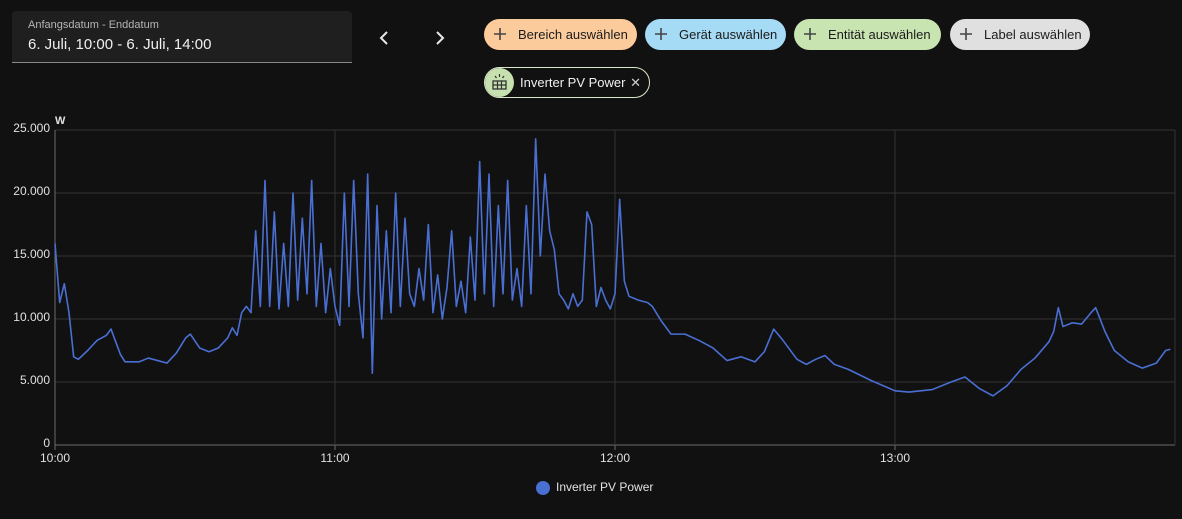  I want to click on field-value: 6. Juli, 10:00 - 6. Juli, 14:00, so click(120, 44).